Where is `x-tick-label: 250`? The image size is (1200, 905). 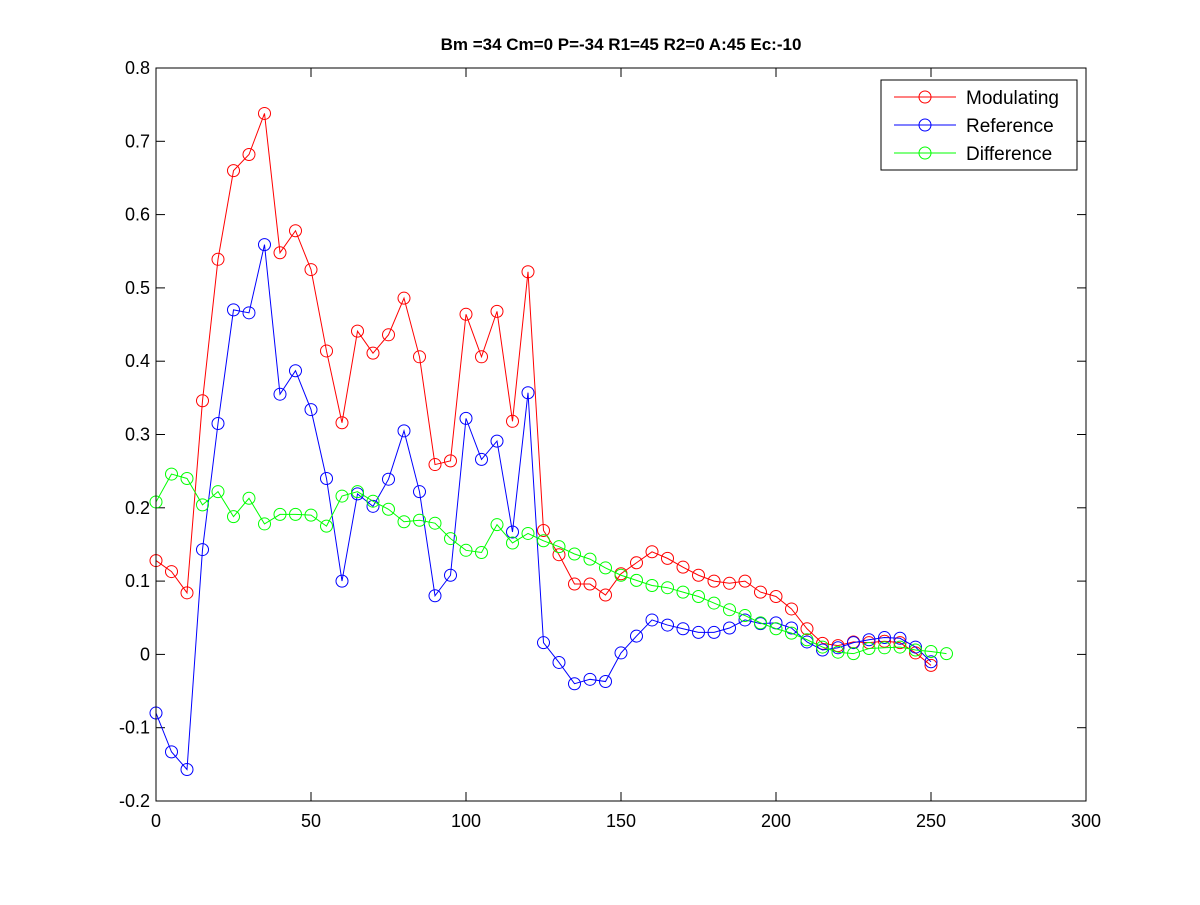
x-tick-label: 250 is located at coordinates (931, 821).